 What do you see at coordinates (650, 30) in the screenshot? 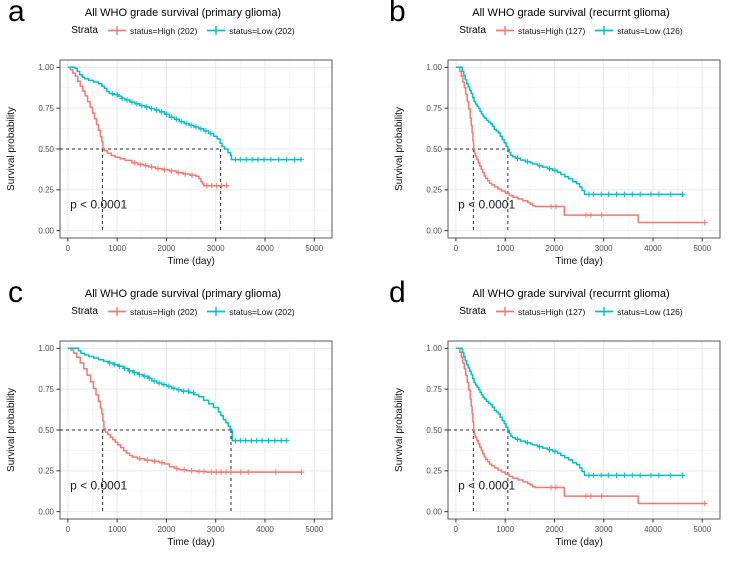
I see `legend-label: status=Low (126)` at bounding box center [650, 30].